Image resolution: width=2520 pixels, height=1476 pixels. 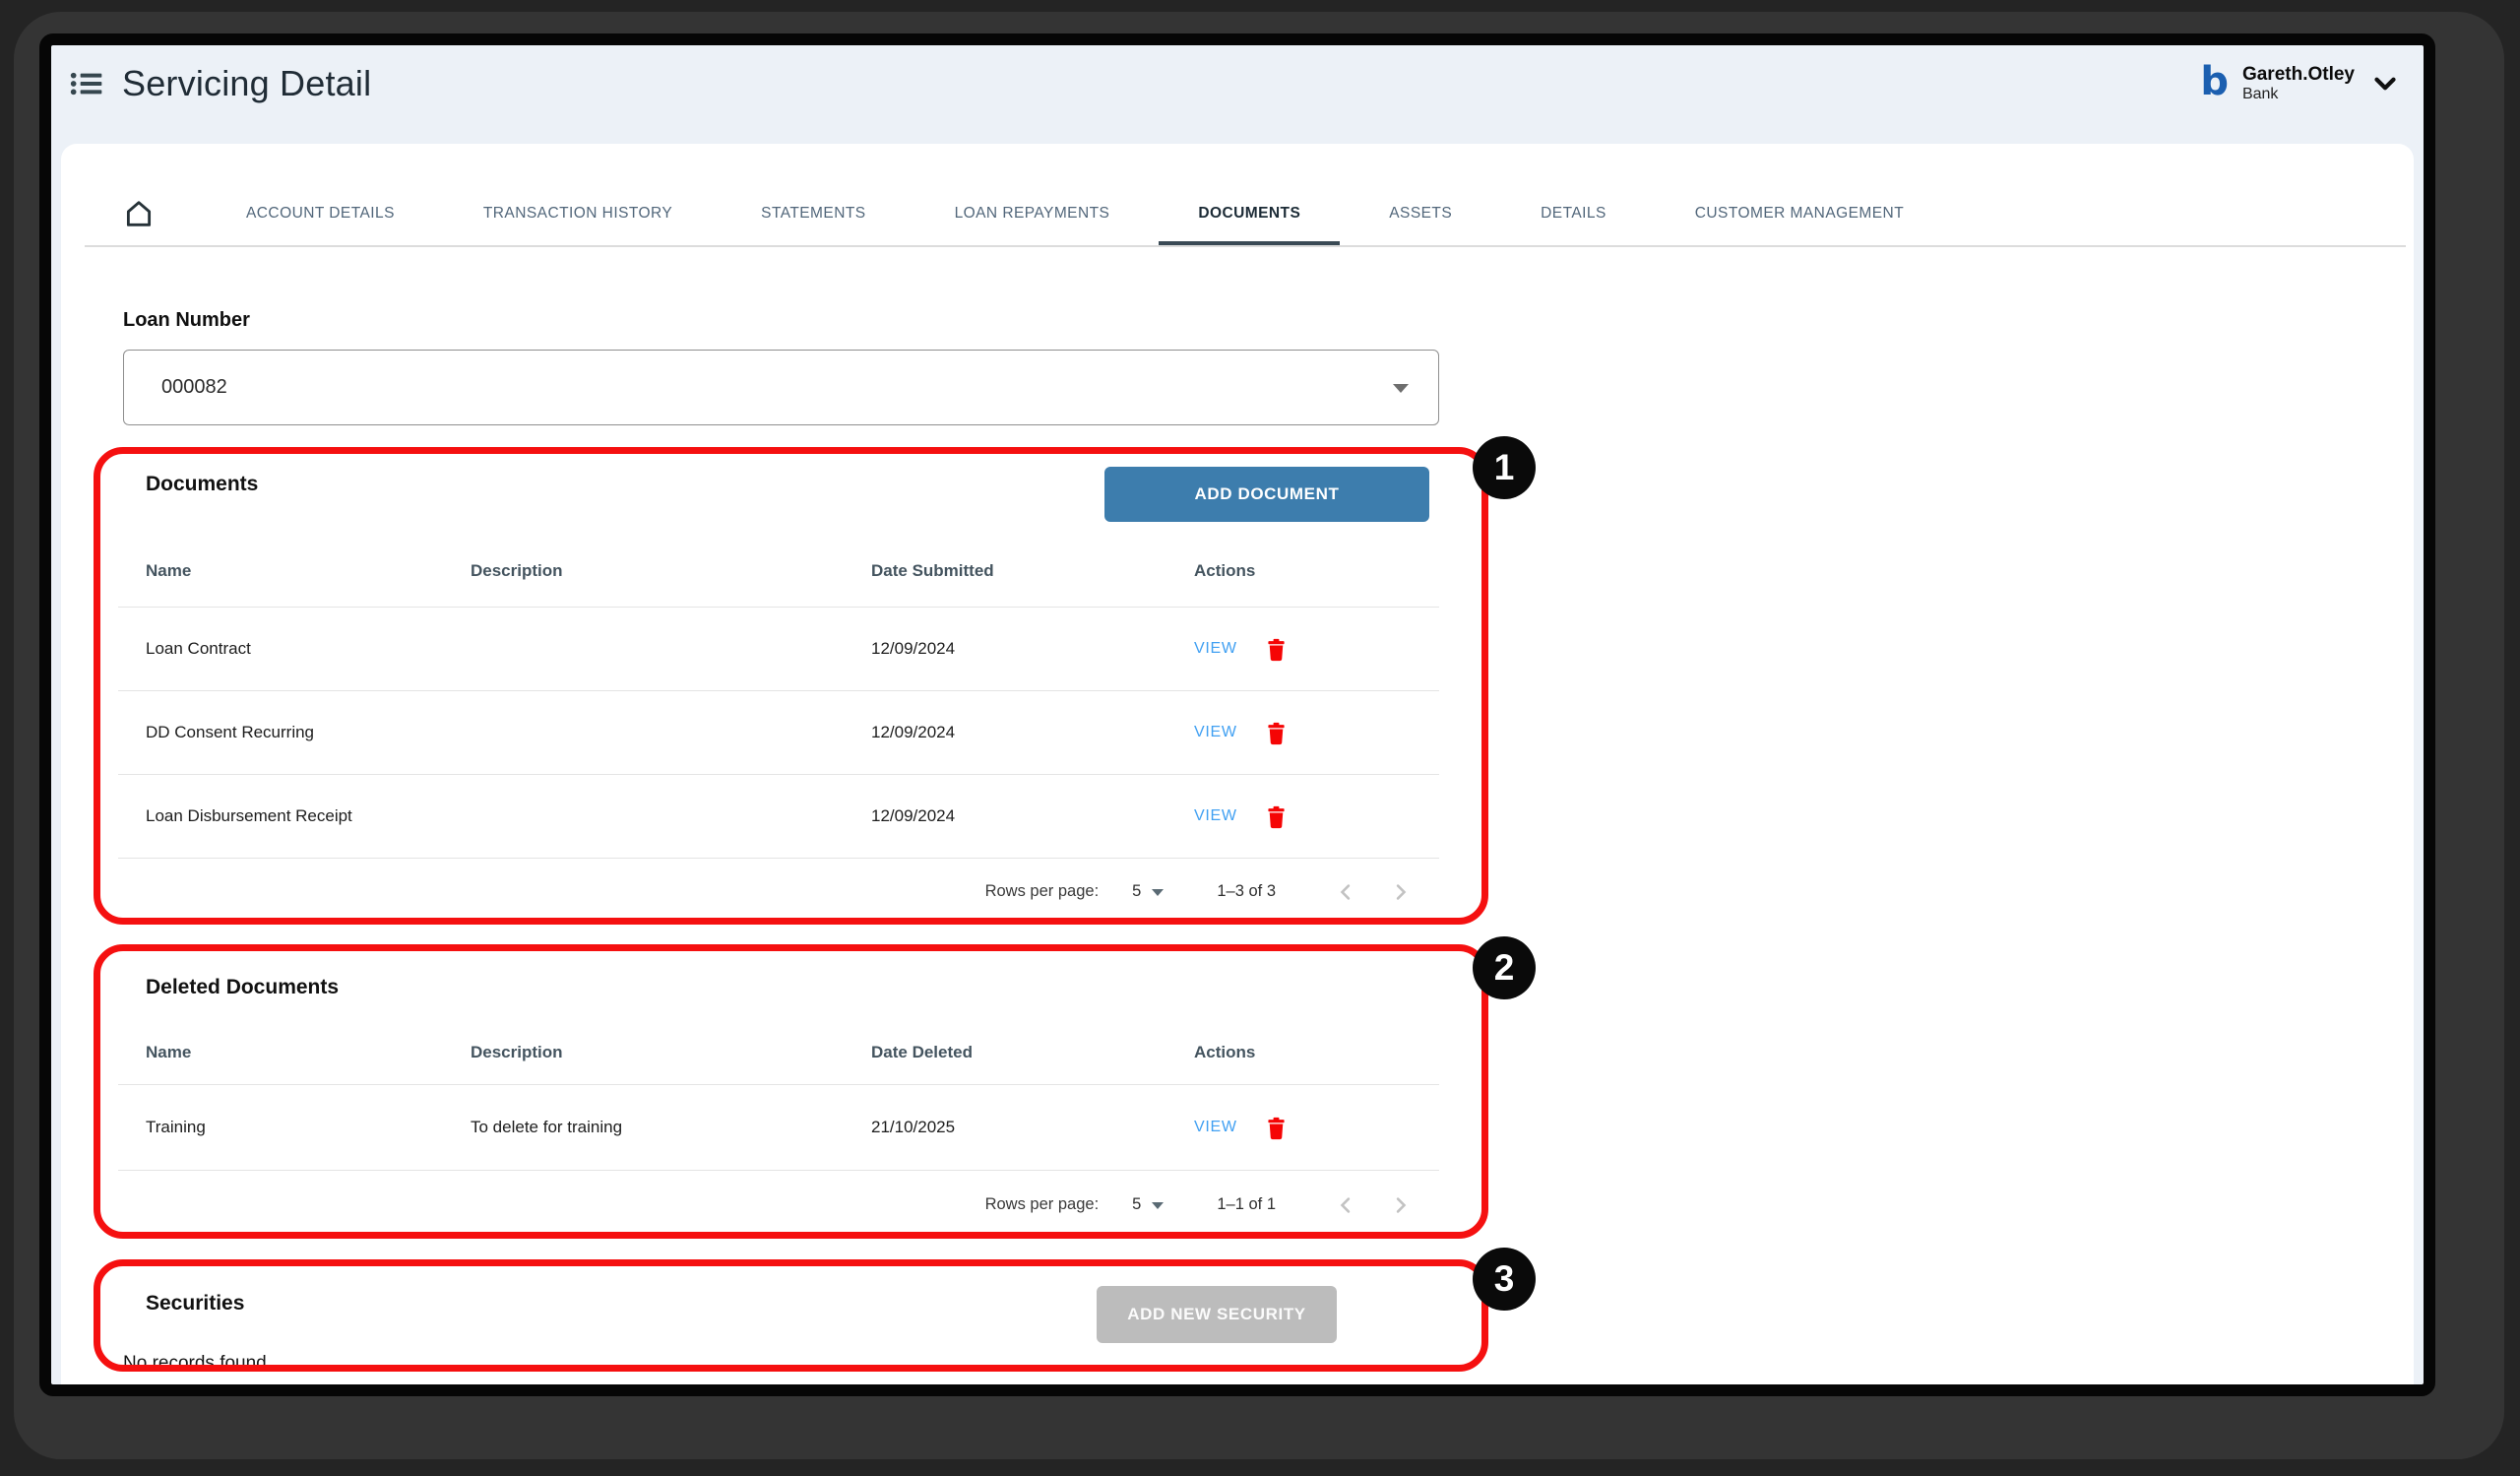 What do you see at coordinates (1504, 467) in the screenshot?
I see `annotation-badge-1: 1` at bounding box center [1504, 467].